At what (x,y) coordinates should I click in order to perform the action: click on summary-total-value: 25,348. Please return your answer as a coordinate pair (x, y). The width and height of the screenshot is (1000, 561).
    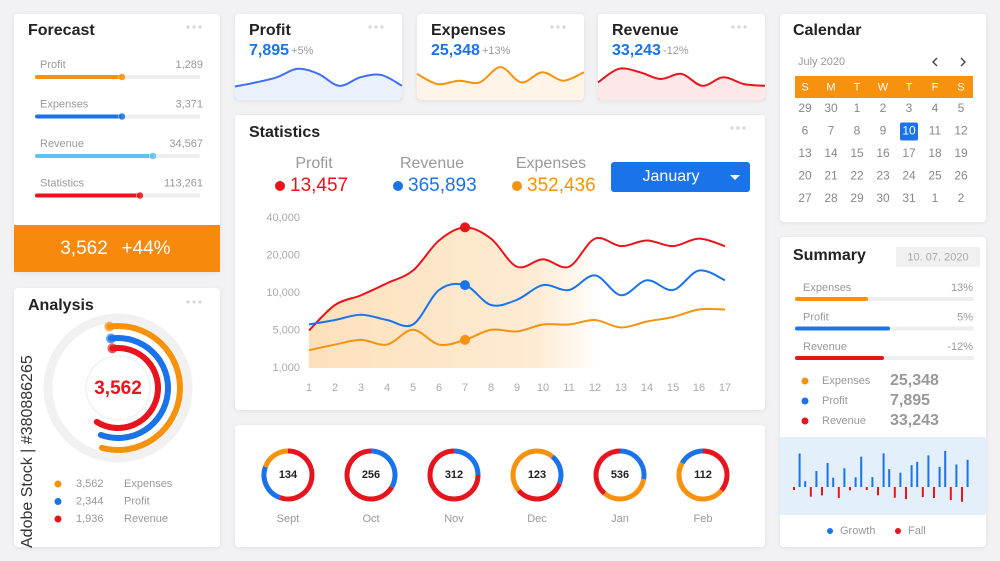
    Looking at the image, I should click on (914, 380).